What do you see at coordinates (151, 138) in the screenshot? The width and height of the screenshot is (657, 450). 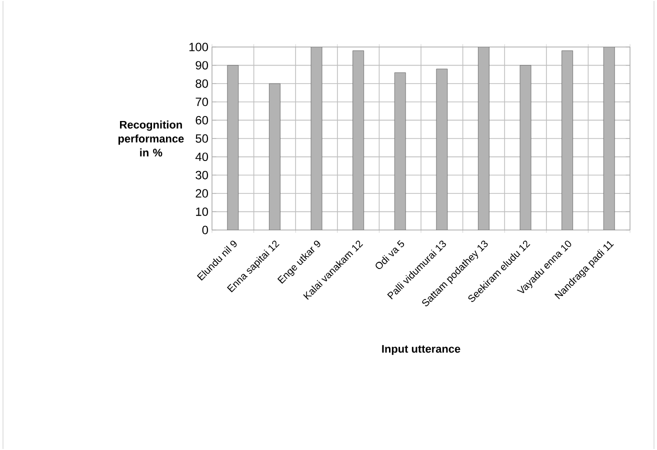 I see `y-axis-title: Recognition performance in %` at bounding box center [151, 138].